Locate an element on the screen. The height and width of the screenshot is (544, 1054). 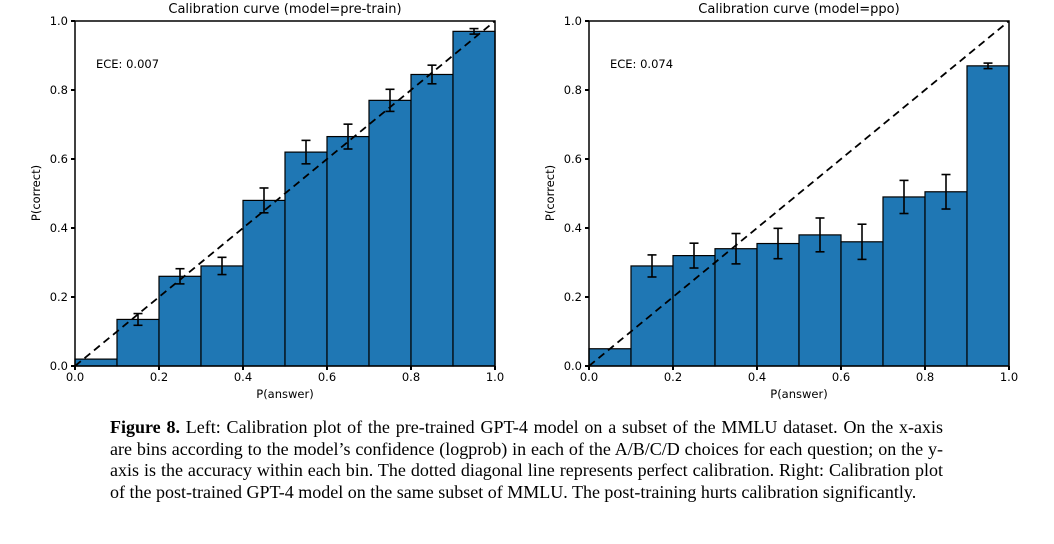
ece-annotation: ECE: 0.007 is located at coordinates (128, 64).